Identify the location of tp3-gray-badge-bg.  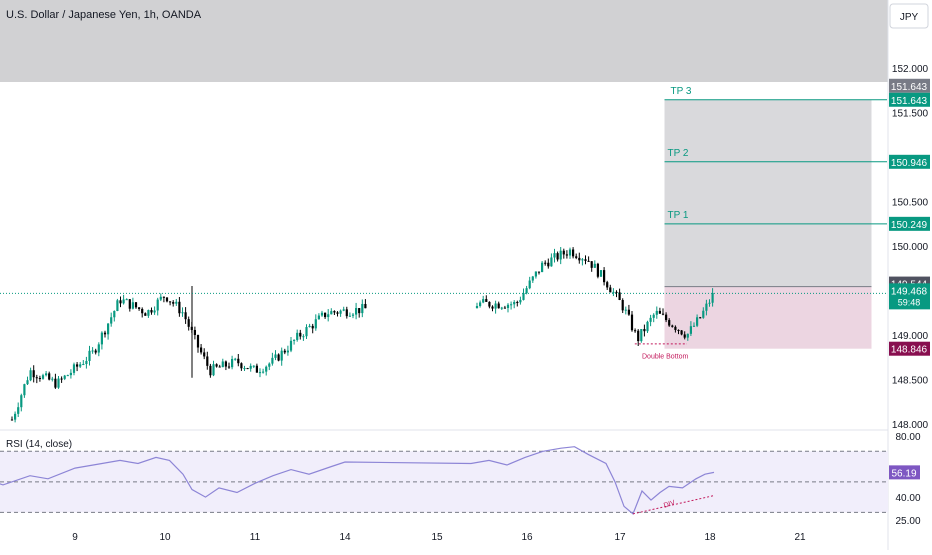
(909, 85).